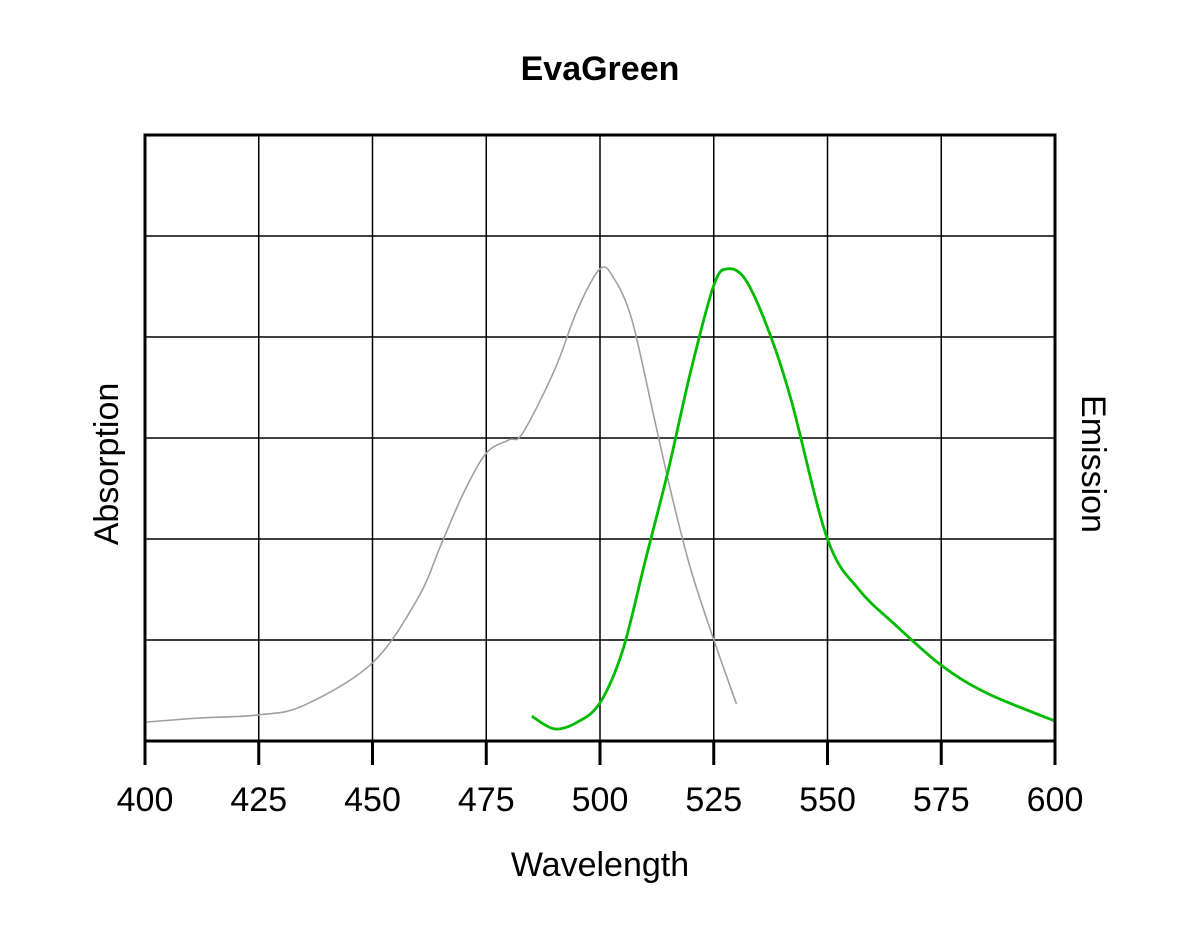 Image resolution: width=1200 pixels, height=929 pixels. Describe the element at coordinates (713, 800) in the screenshot. I see `x-tick-label: 525` at that location.